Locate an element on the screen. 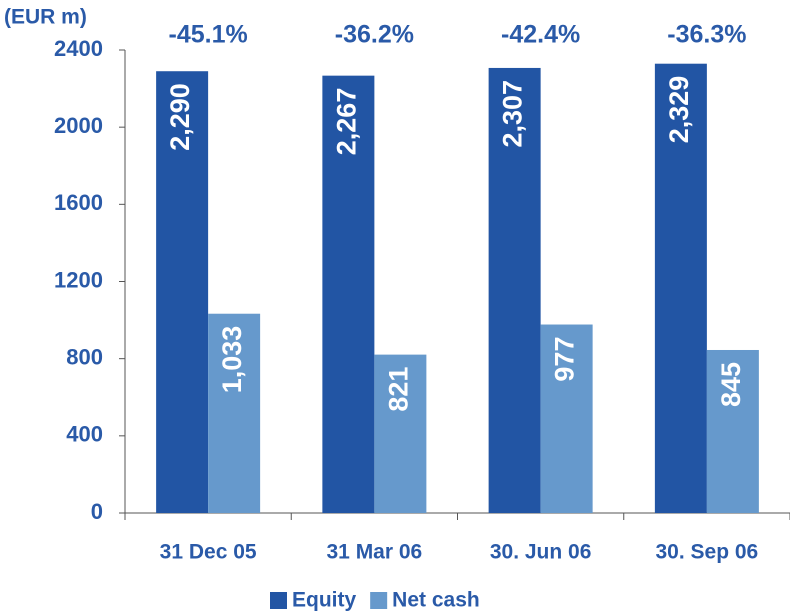 This screenshot has height=616, width=790. value-label: 2,329 is located at coordinates (679, 110).